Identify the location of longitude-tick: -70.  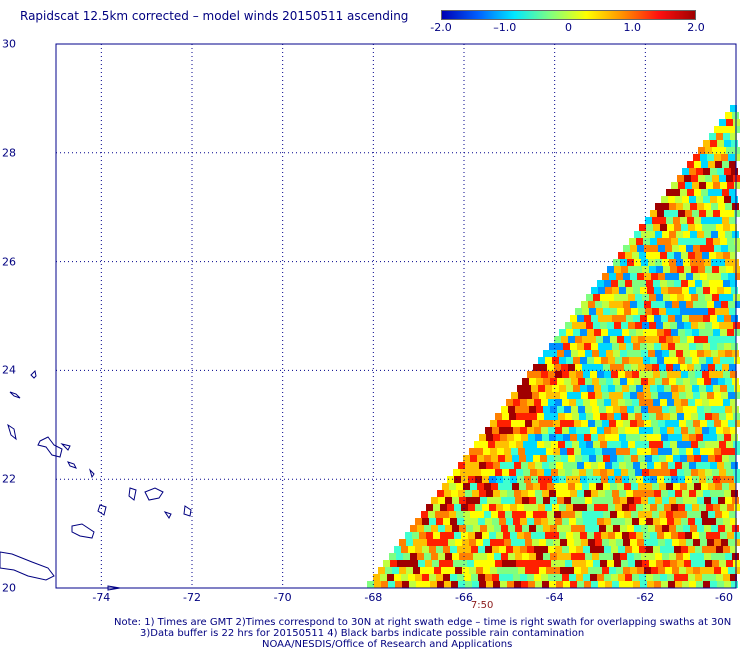
(282, 597).